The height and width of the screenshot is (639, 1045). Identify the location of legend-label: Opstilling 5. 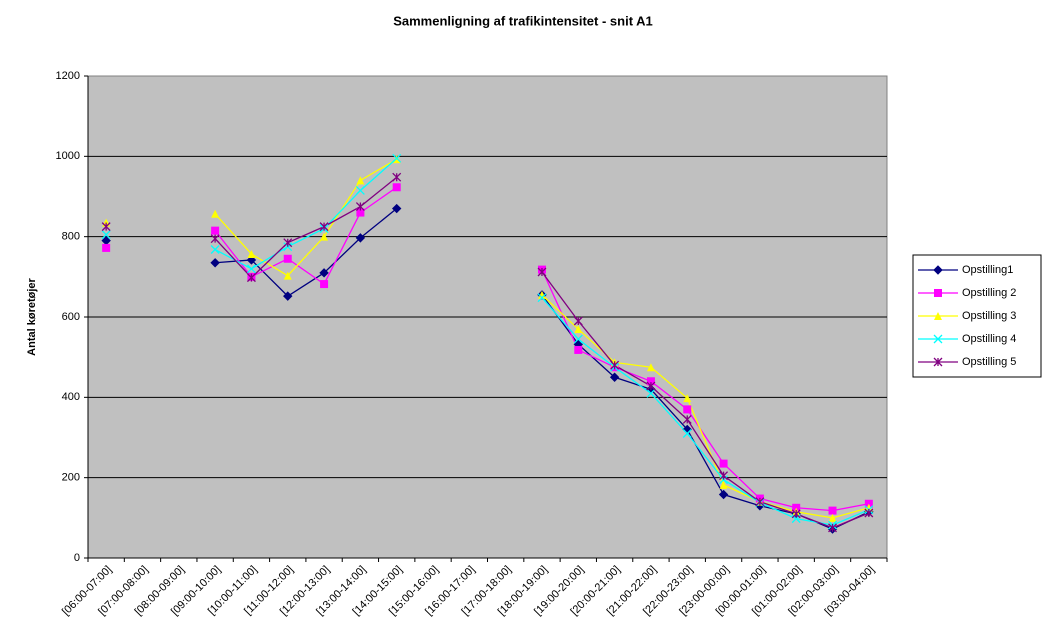
(989, 362).